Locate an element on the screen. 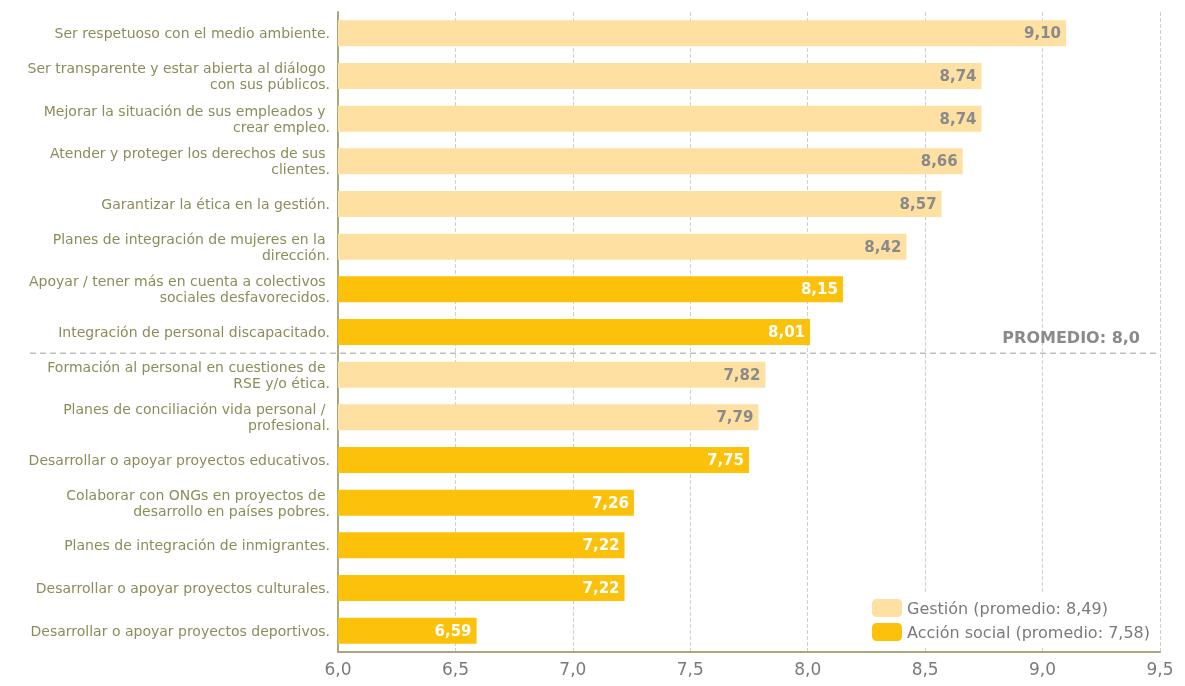 This screenshot has height=686, width=1185. data-label: 8,66 is located at coordinates (939, 161).